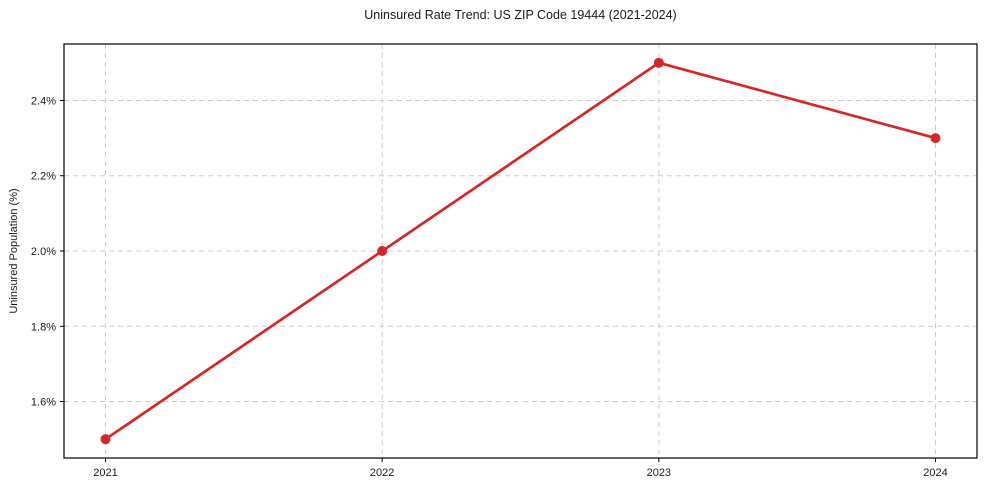 The width and height of the screenshot is (989, 490). I want to click on y-tick-label: 1.6%, so click(43, 403).